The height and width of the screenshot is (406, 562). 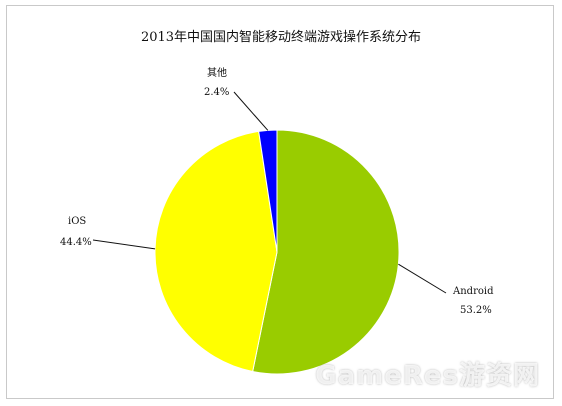 I want to click on label-ios-value: 44.4%, so click(x=76, y=242).